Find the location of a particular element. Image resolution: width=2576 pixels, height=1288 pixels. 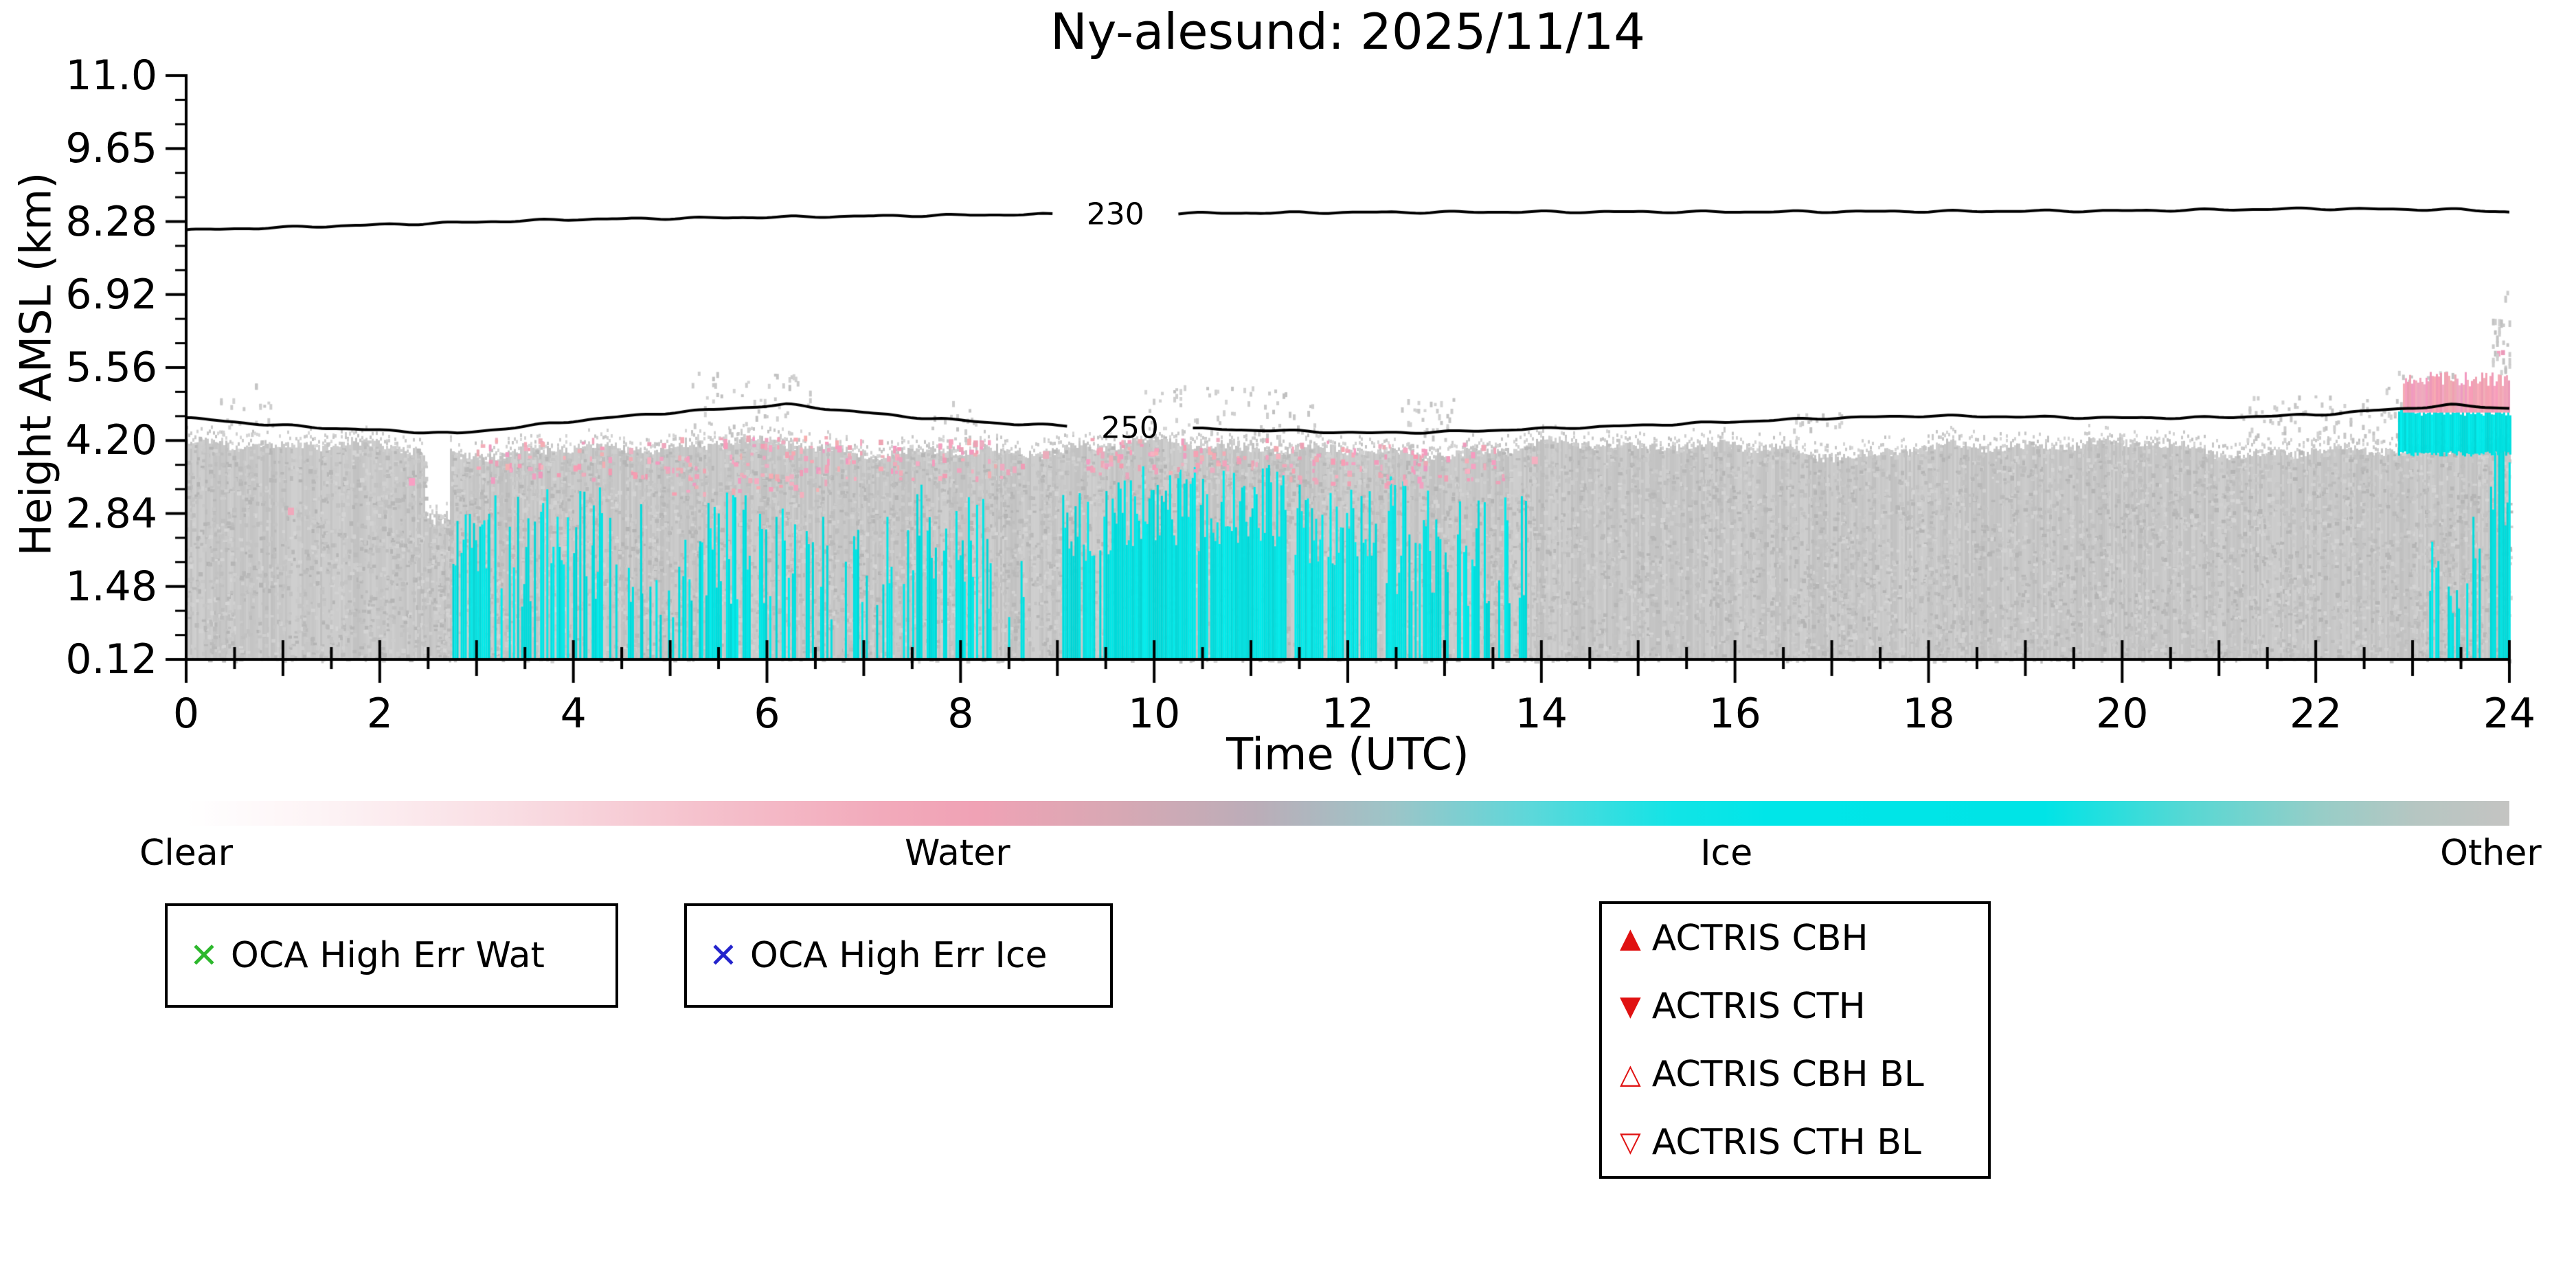

legend-label-actris-cbh: ACTRIS CBH is located at coordinates (1759, 938).